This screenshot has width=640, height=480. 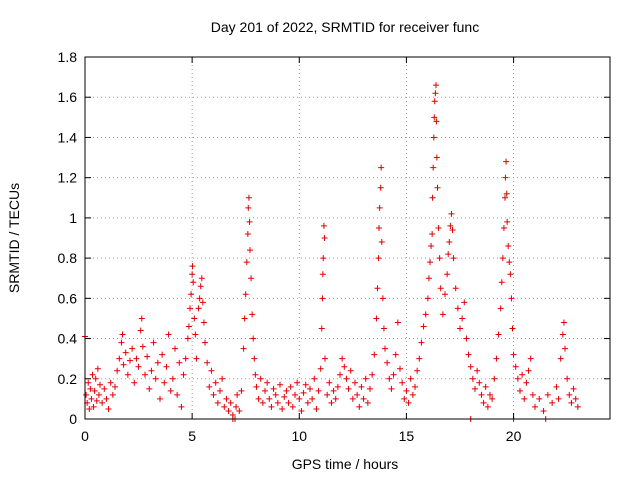 What do you see at coordinates (192, 436) in the screenshot?
I see `x-tick-label: 5` at bounding box center [192, 436].